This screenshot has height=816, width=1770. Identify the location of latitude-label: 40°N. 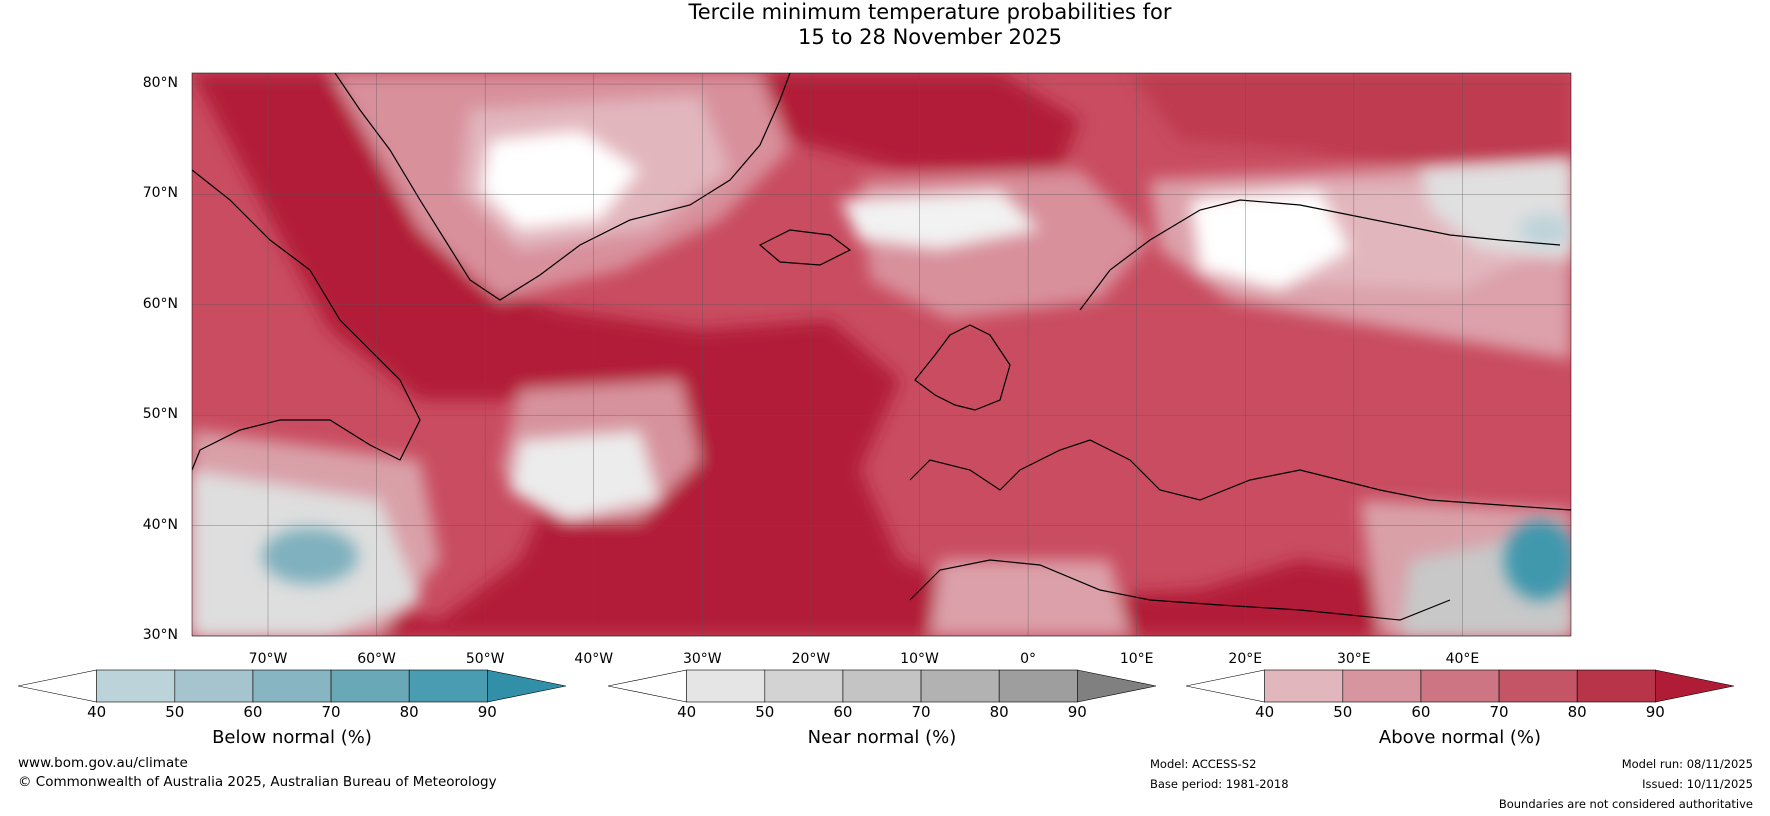
(160, 524).